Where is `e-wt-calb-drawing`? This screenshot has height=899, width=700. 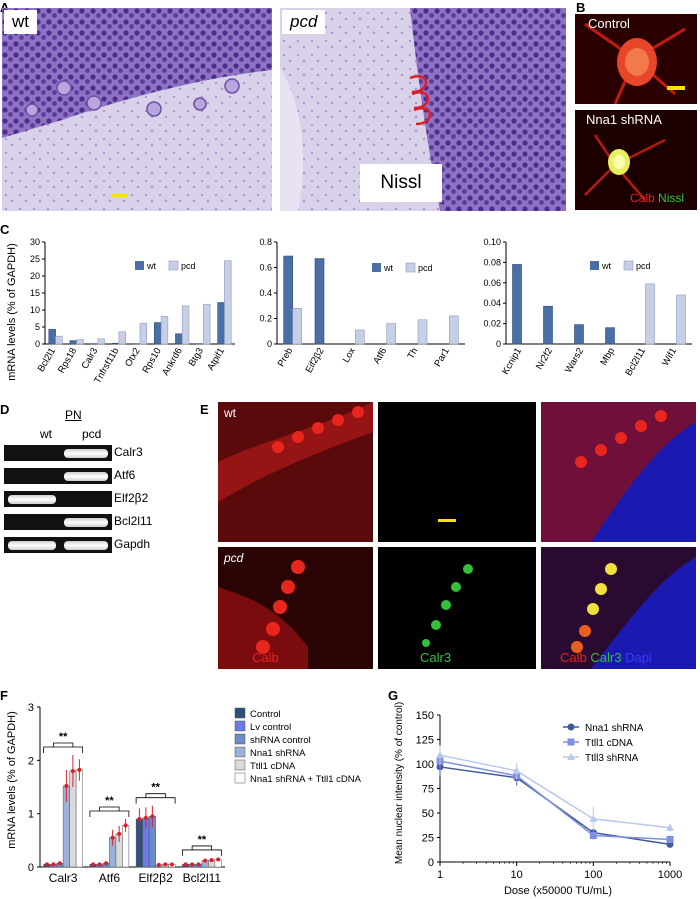
e-wt-calb-drawing is located at coordinates (295, 472).